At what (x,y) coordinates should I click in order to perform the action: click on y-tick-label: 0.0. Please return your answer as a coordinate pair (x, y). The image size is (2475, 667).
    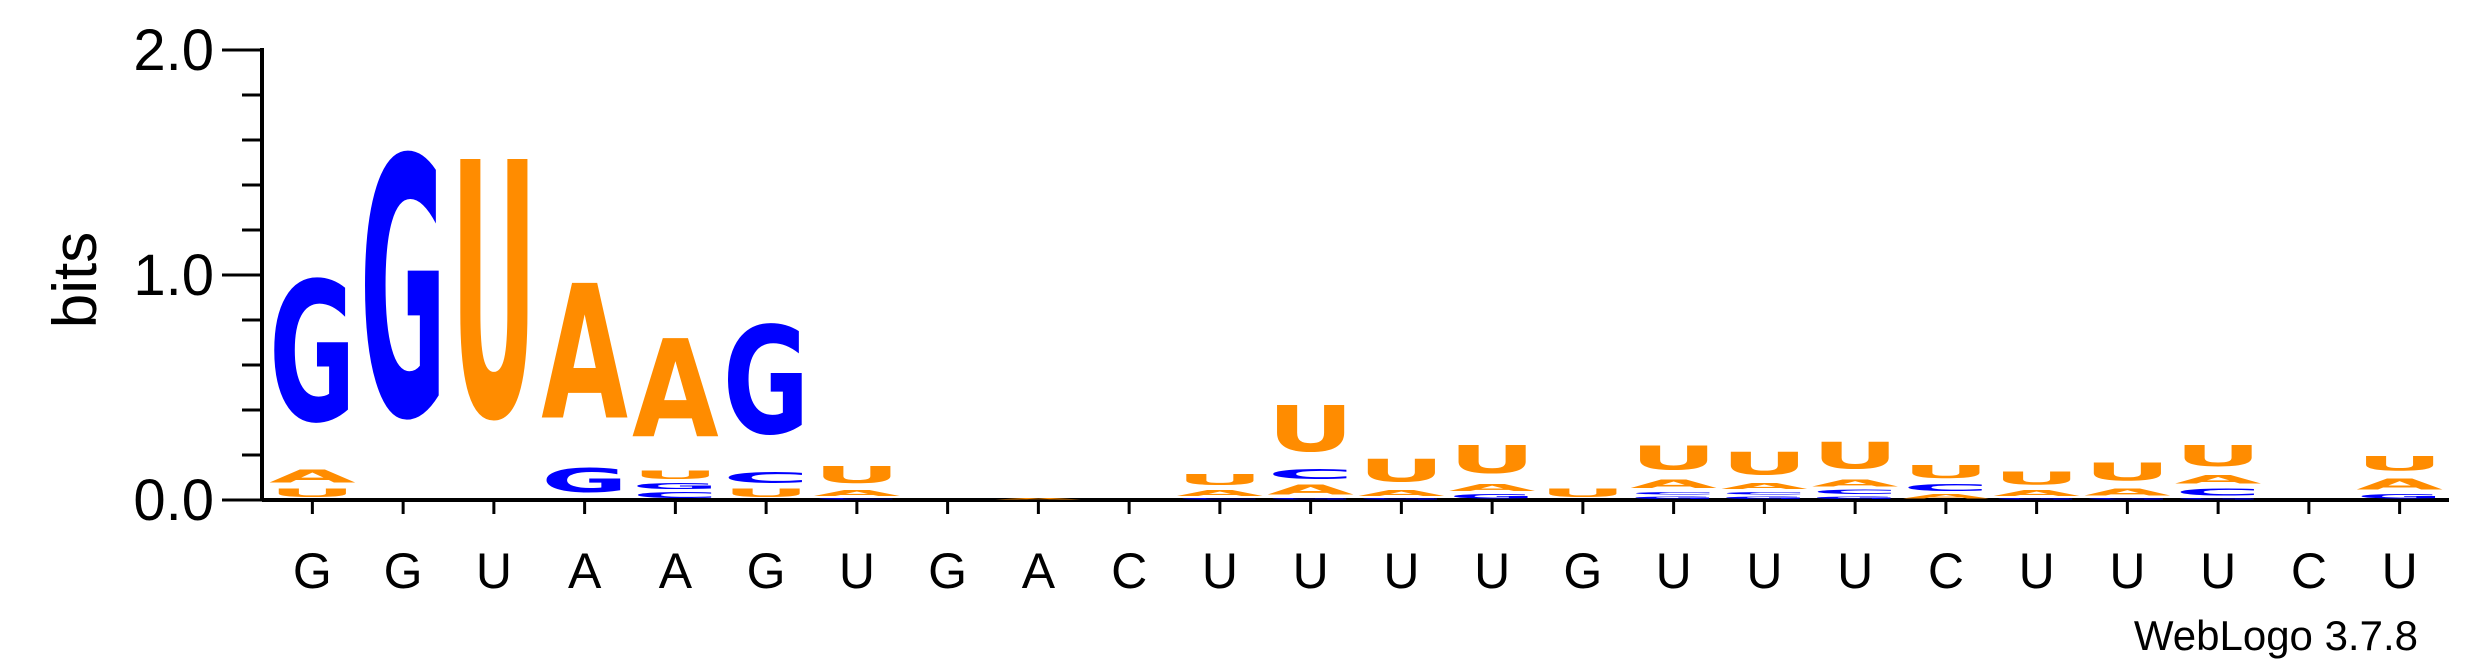
    Looking at the image, I should click on (173, 500).